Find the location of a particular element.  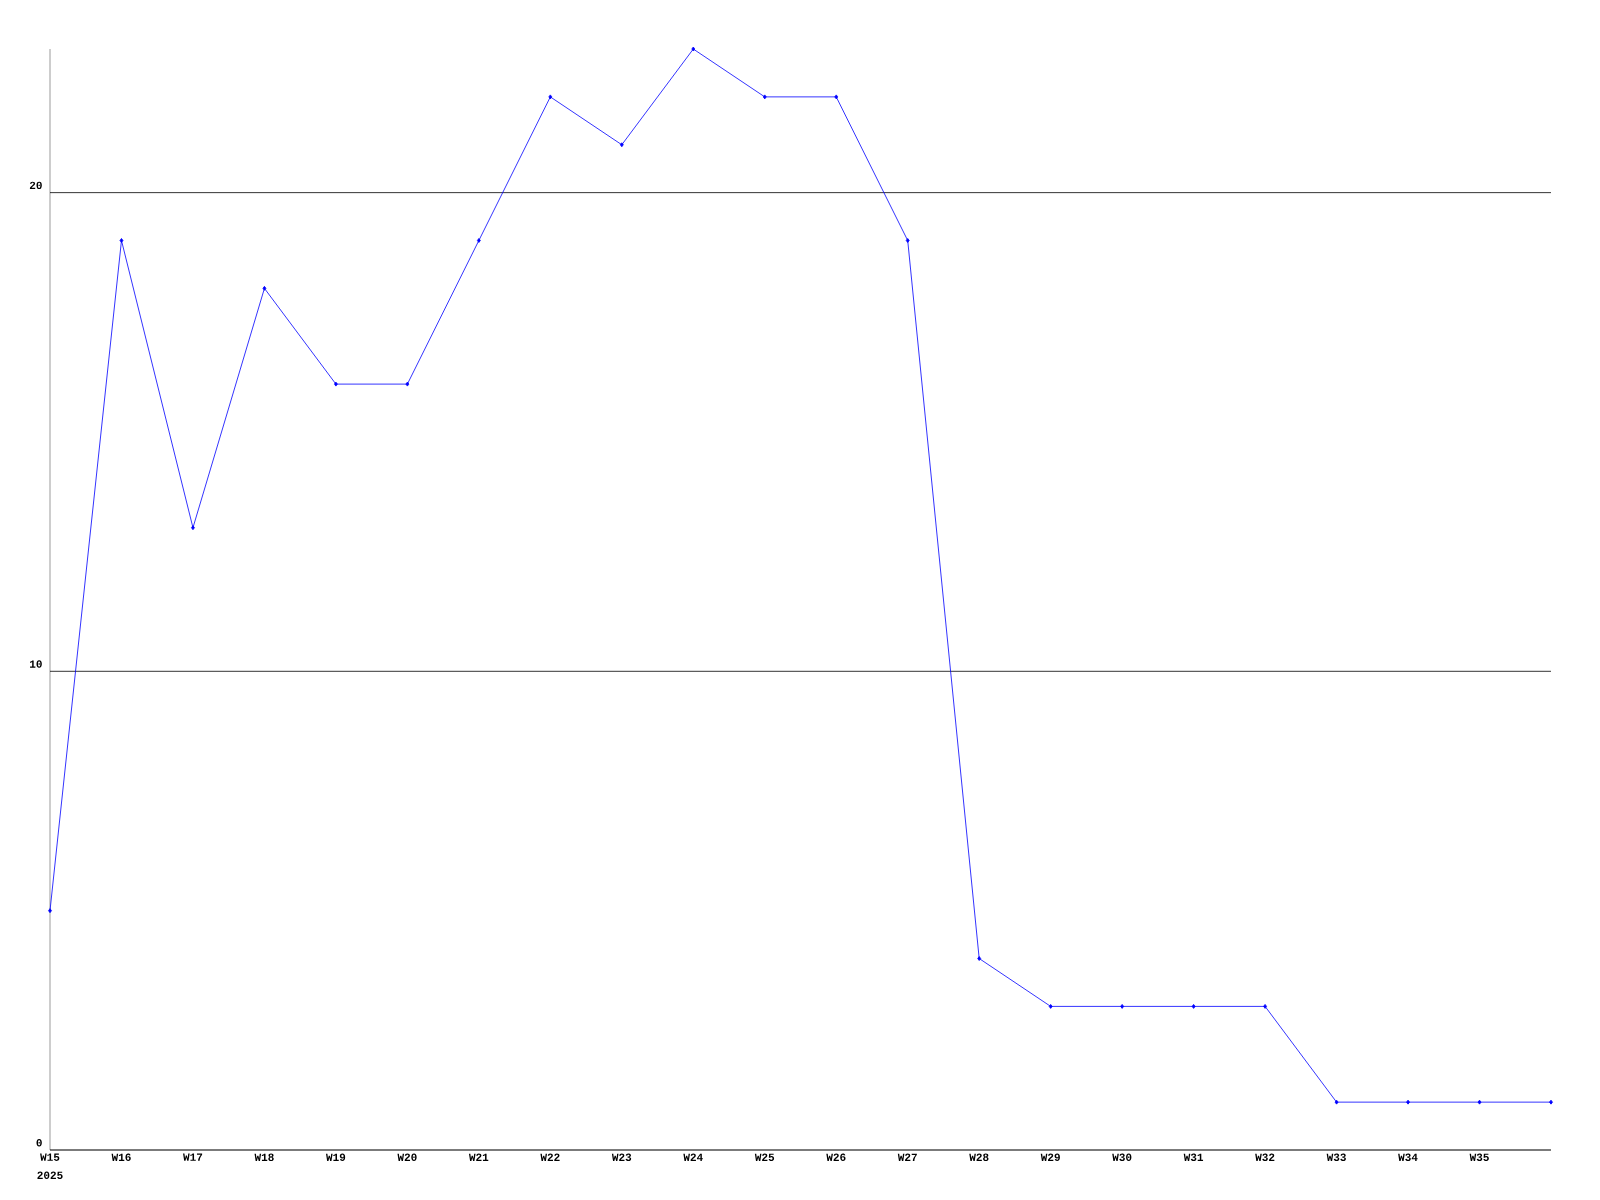

x-tick-label: W27 is located at coordinates (907, 1157).